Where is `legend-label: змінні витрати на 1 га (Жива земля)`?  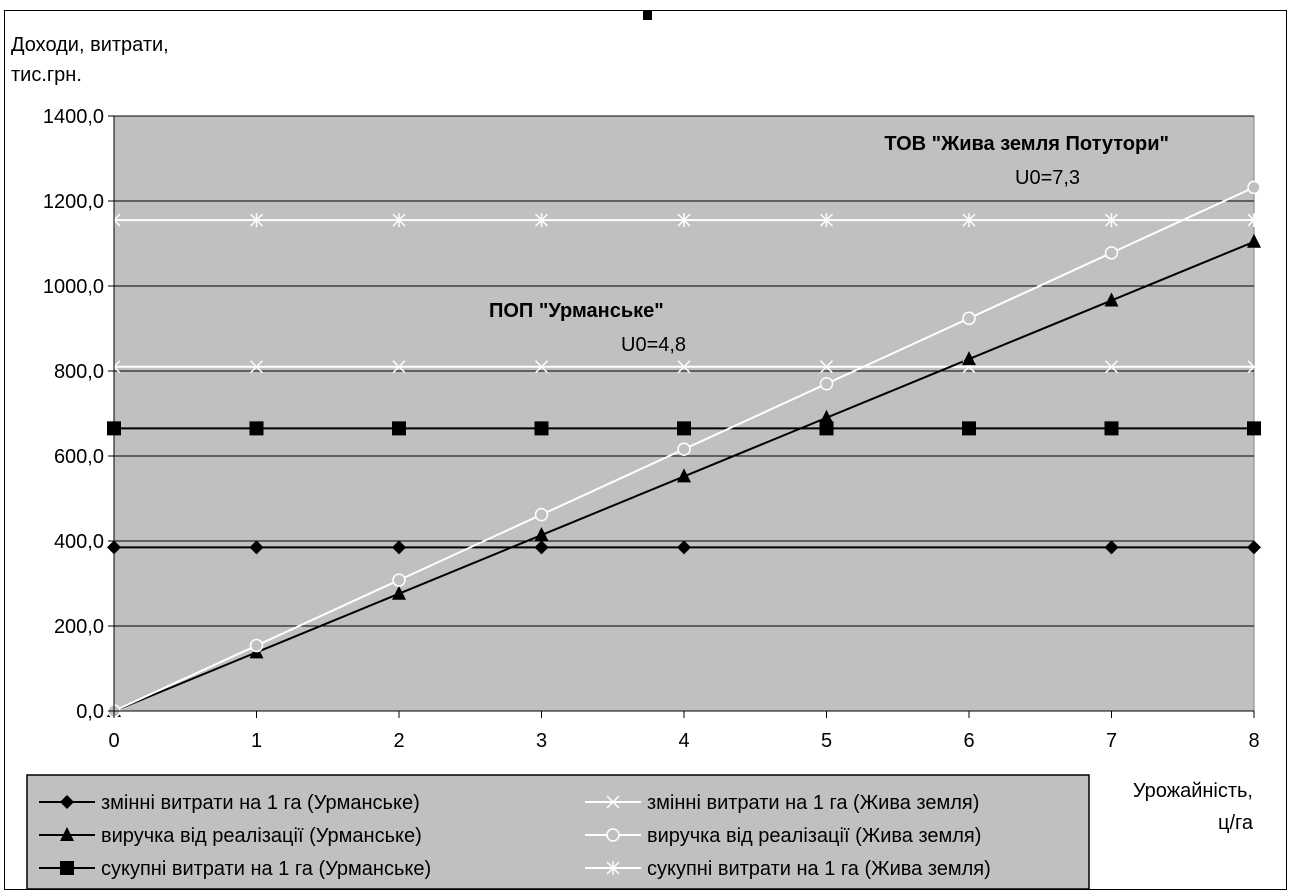 legend-label: змінні витрати на 1 га (Жива земля) is located at coordinates (813, 803).